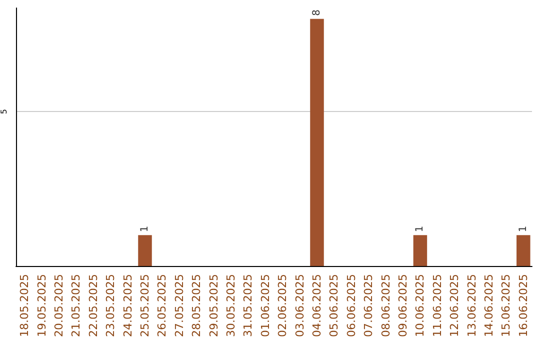 This screenshot has width=540, height=340. What do you see at coordinates (93, 306) in the screenshot?
I see `x-tick-label: 22.05.2025` at bounding box center [93, 306].